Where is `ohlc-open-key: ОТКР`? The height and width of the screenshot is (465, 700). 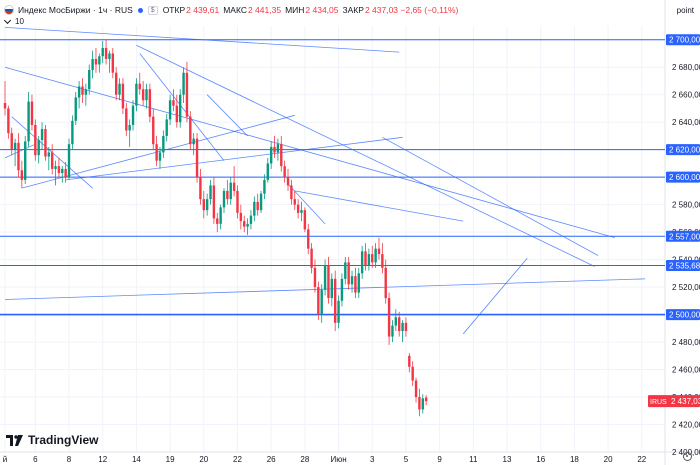 ohlc-open-key: ОТКР is located at coordinates (174, 10).